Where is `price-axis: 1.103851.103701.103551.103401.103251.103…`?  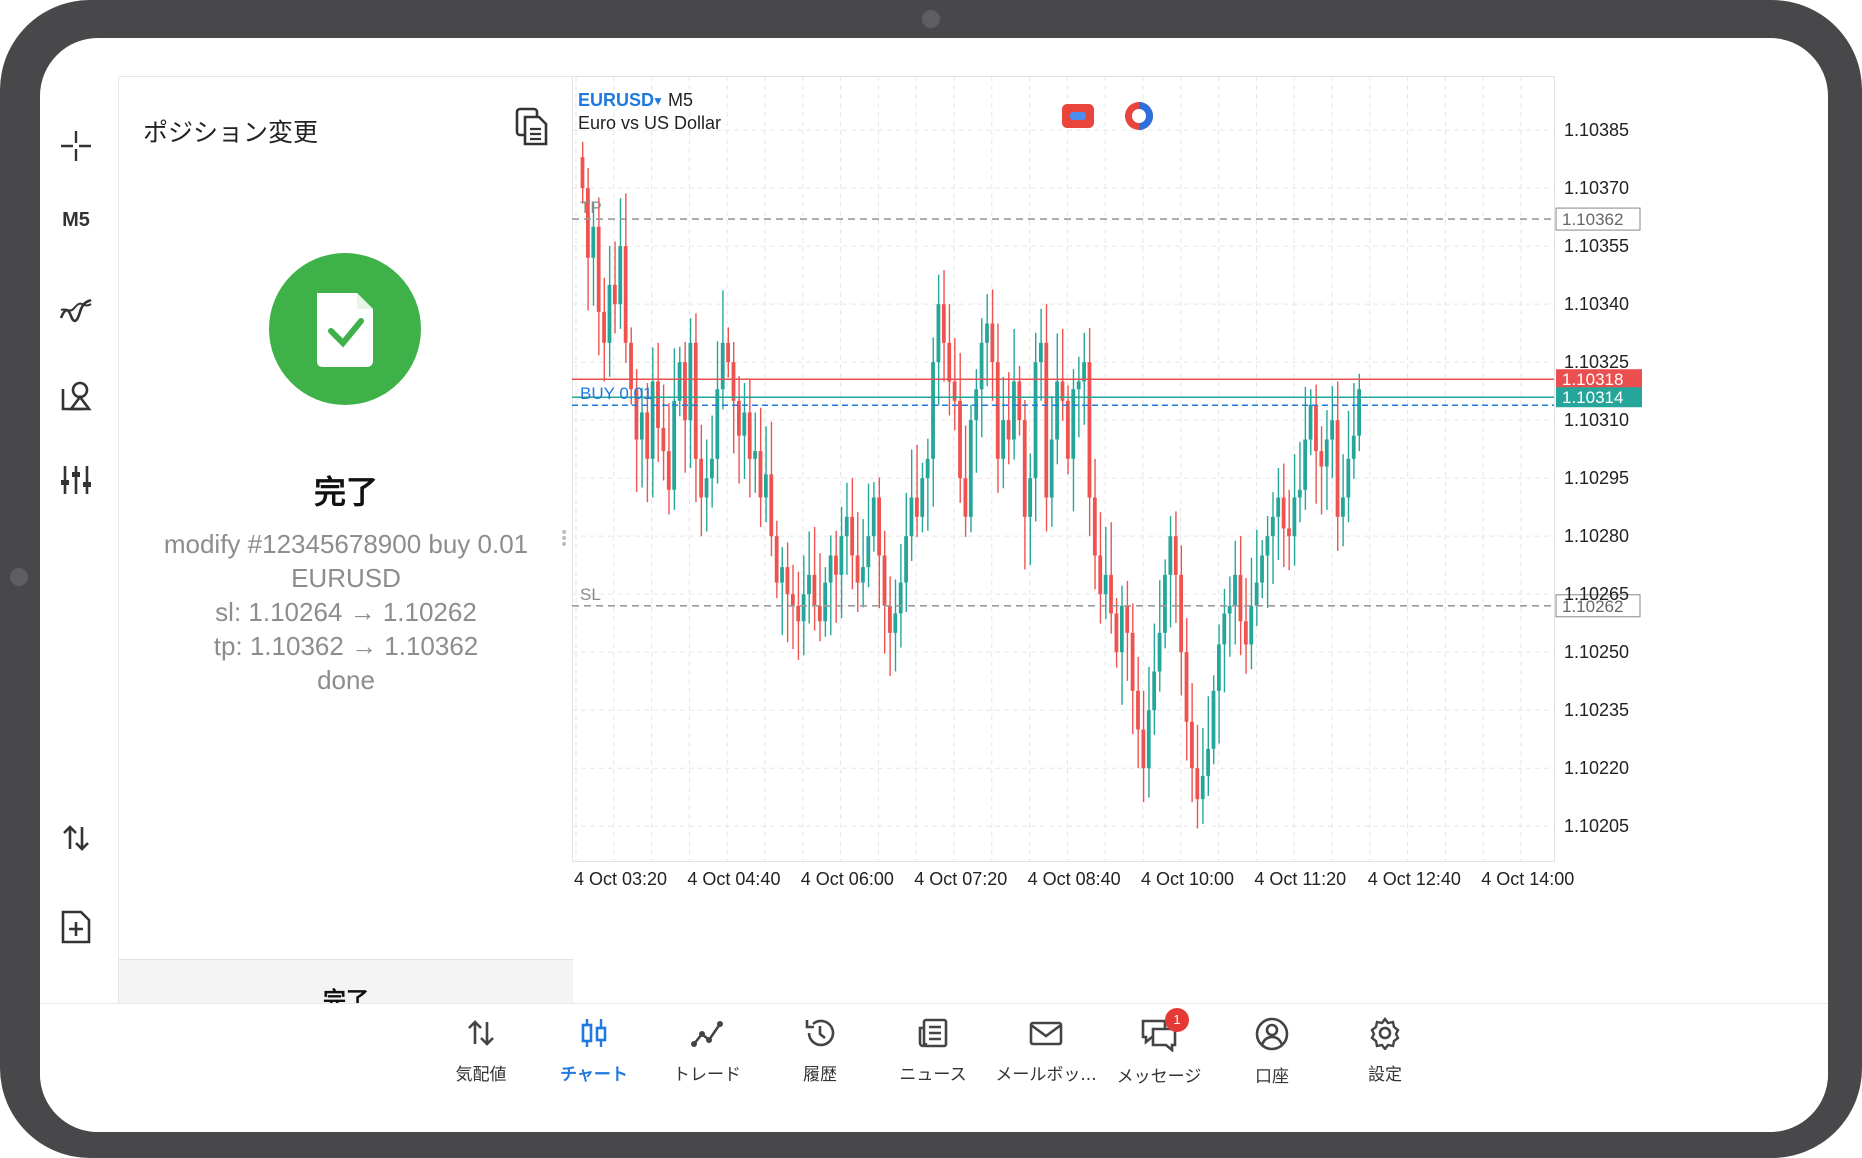
price-axis: 1.103851.103701.103551.103401.103251.103… is located at coordinates (1596, 478).